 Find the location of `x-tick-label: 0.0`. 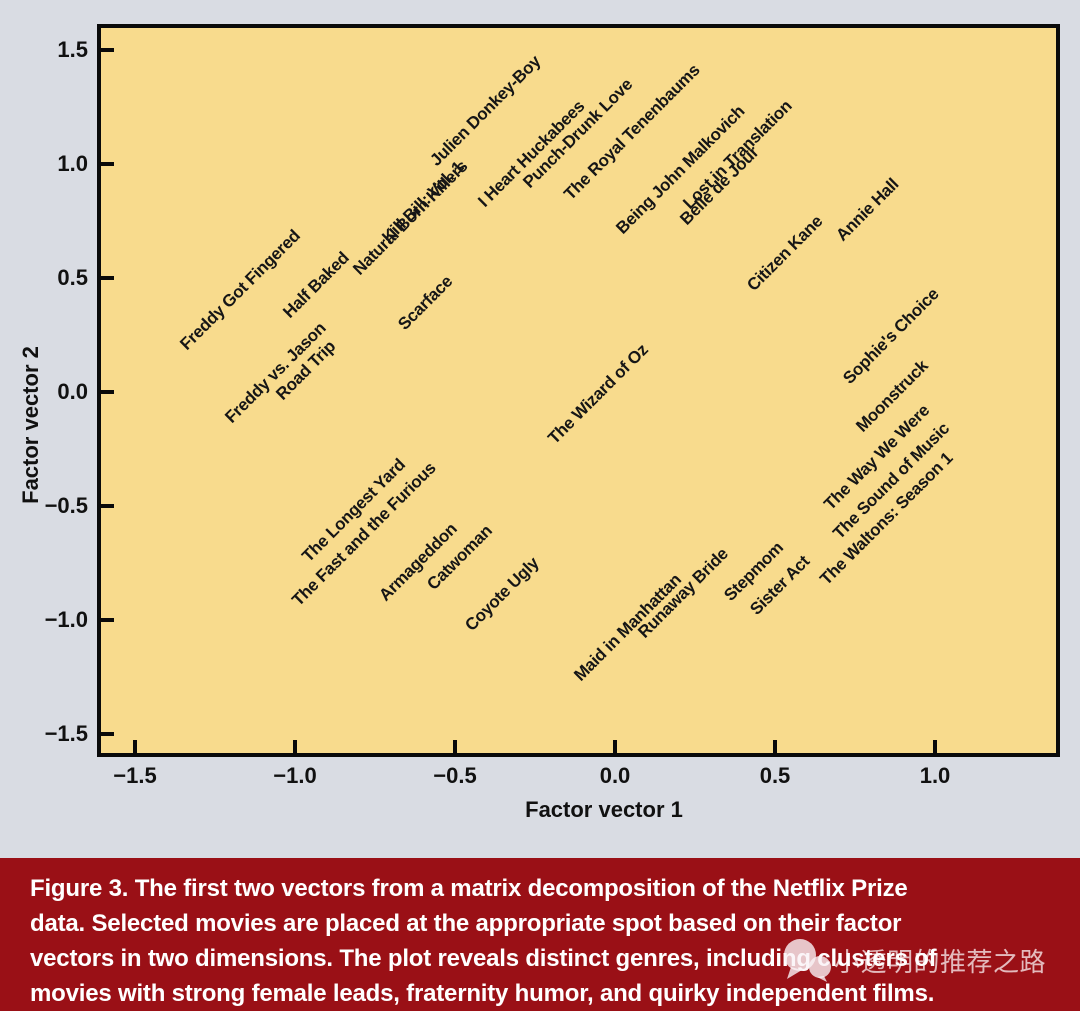

x-tick-label: 0.0 is located at coordinates (615, 775).